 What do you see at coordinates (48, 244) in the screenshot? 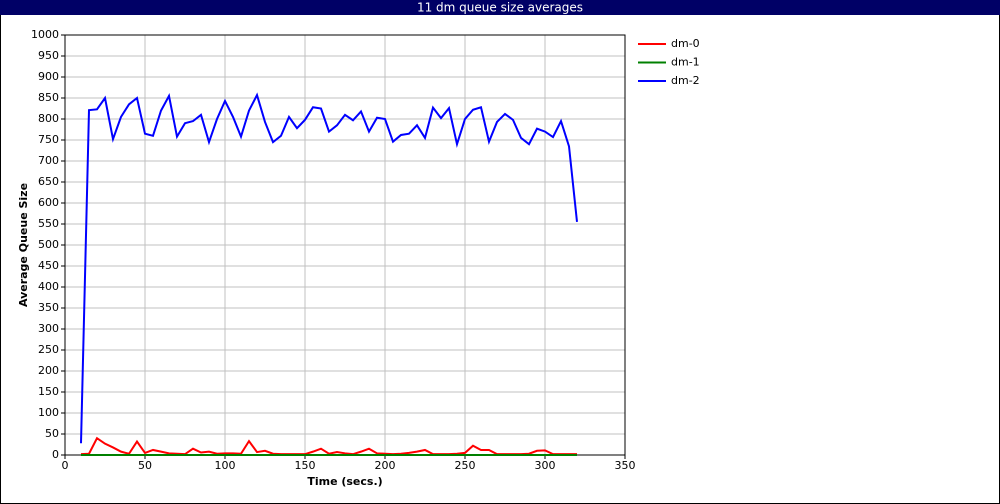
I see `y-tick-label: 500` at bounding box center [48, 244].